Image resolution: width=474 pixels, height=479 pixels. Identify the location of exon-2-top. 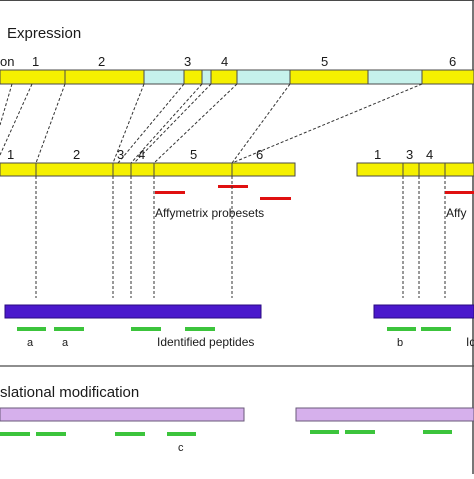
(104, 77).